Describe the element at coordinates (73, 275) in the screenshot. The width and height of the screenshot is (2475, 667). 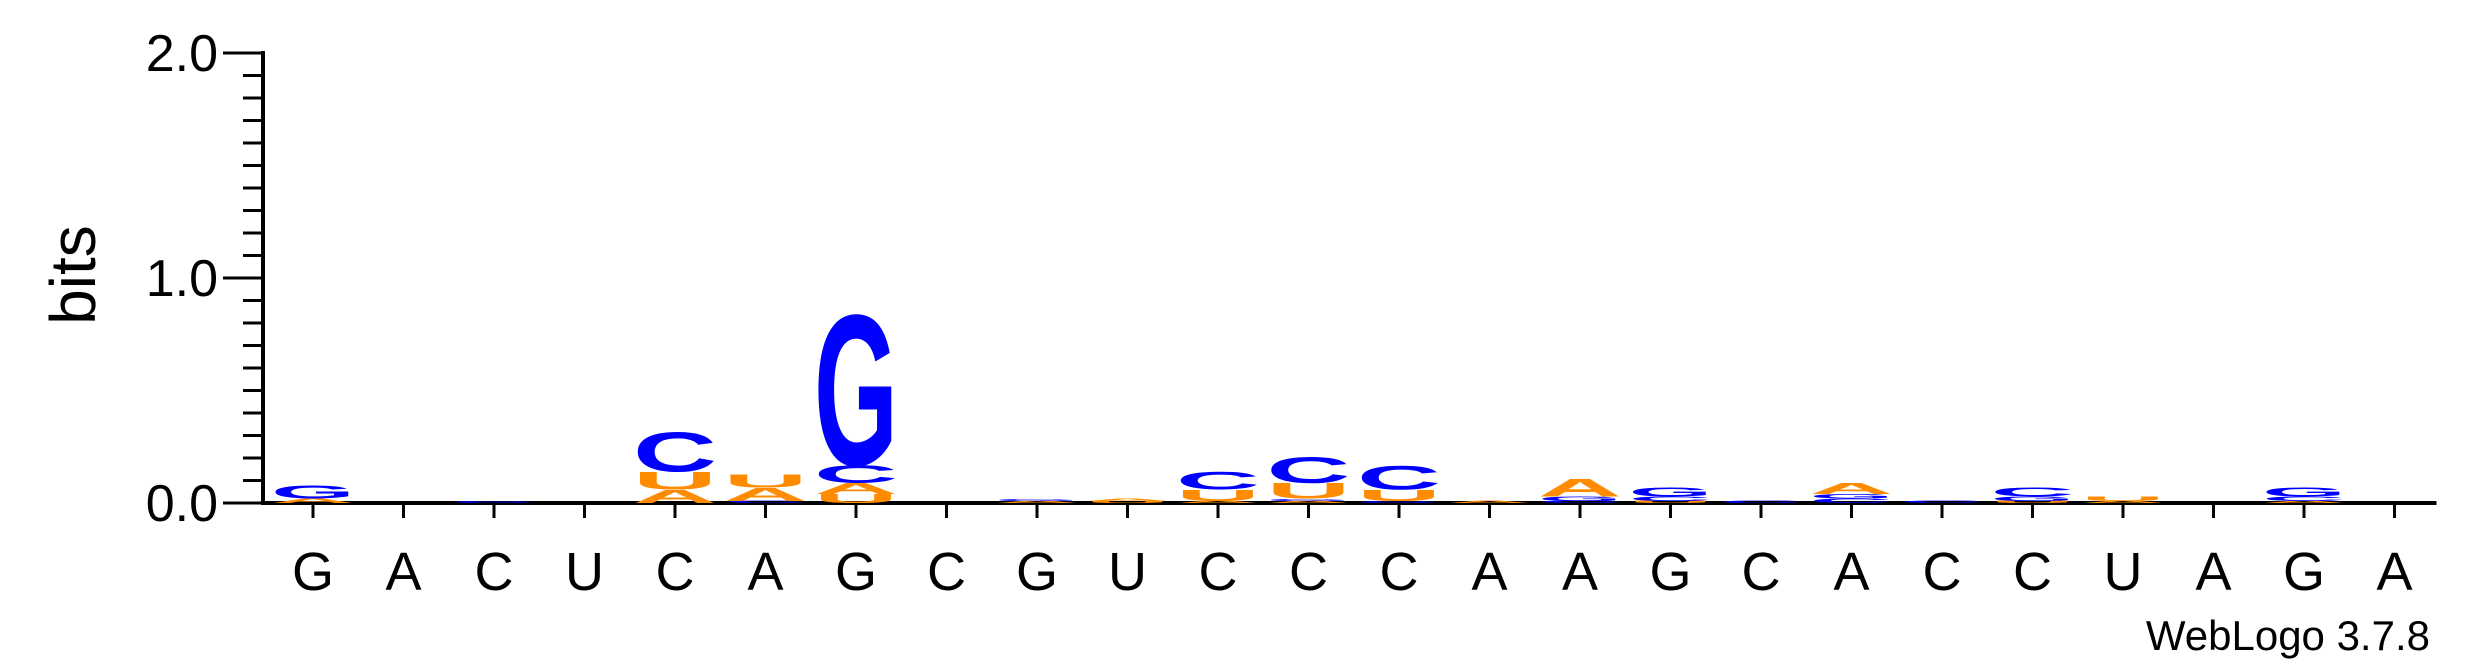
I see `y-axis-label: bits` at that location.